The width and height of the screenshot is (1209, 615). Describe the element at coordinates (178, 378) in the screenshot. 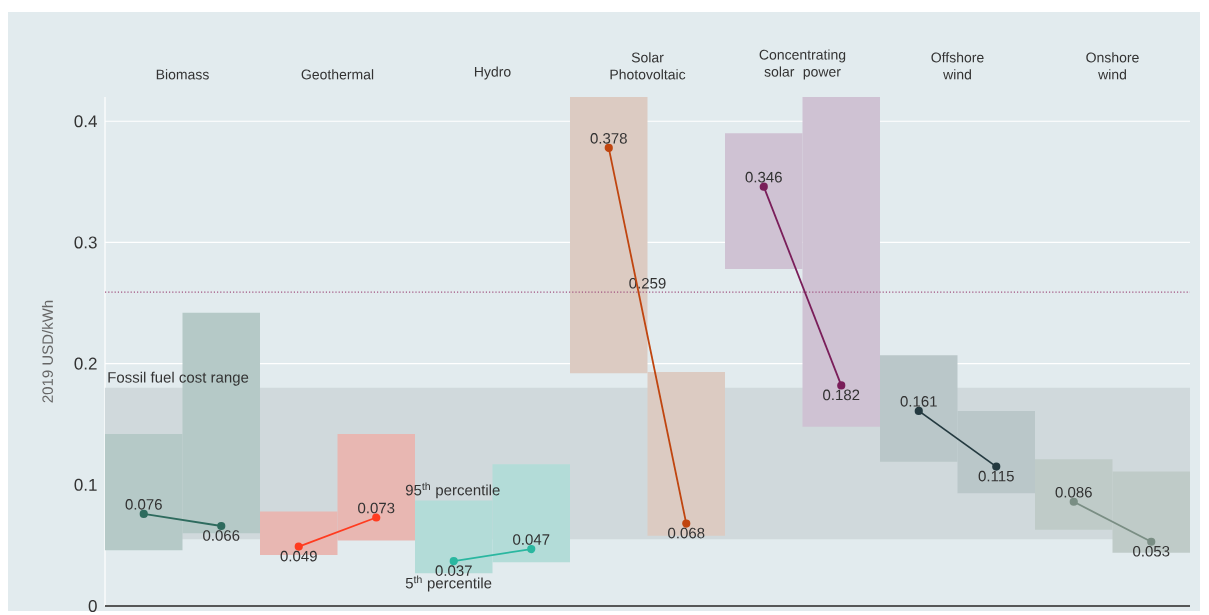

I see `band-label: Fossil fuel cost range` at that location.